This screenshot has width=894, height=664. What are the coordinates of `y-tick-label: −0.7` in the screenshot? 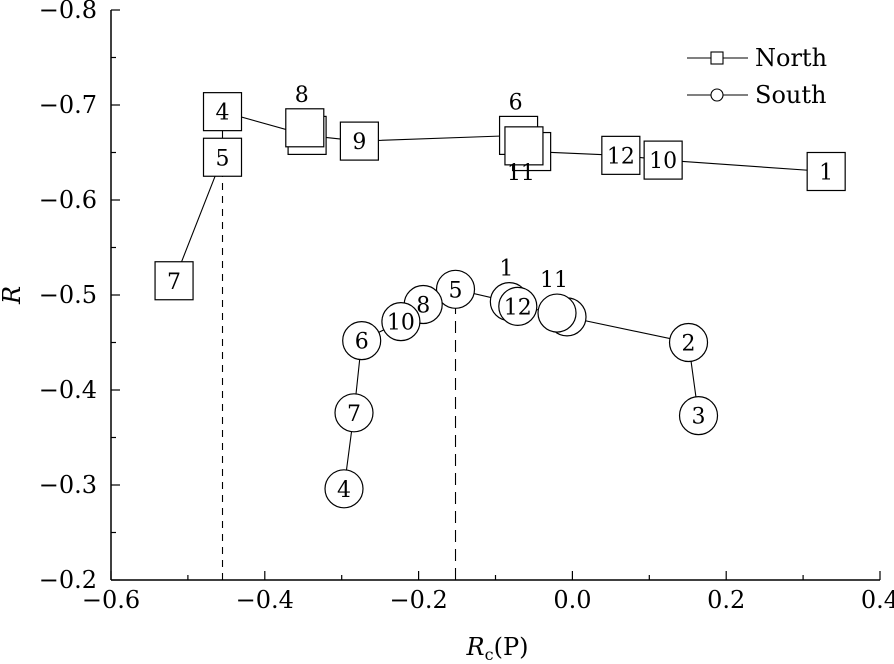 It's located at (68, 105).